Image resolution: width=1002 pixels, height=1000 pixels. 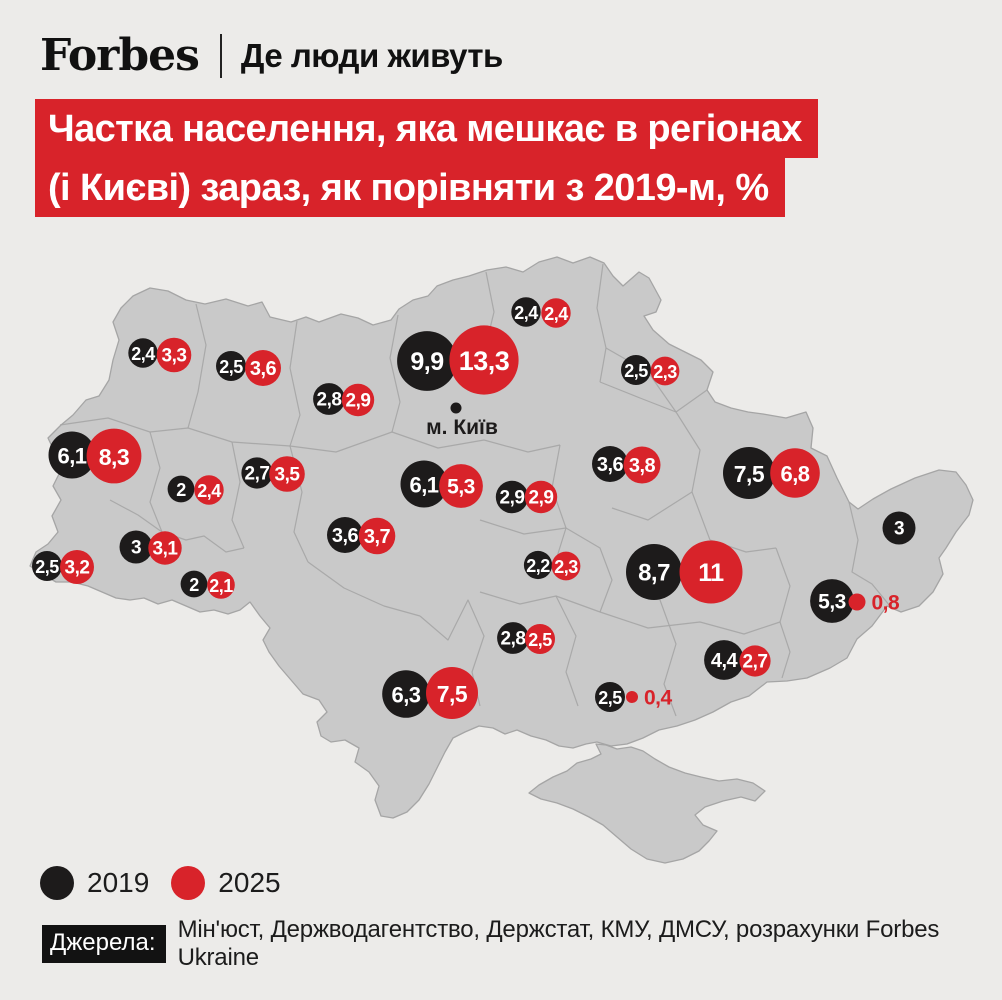 I want to click on forbes-logo: Forbes, so click(x=120, y=55).